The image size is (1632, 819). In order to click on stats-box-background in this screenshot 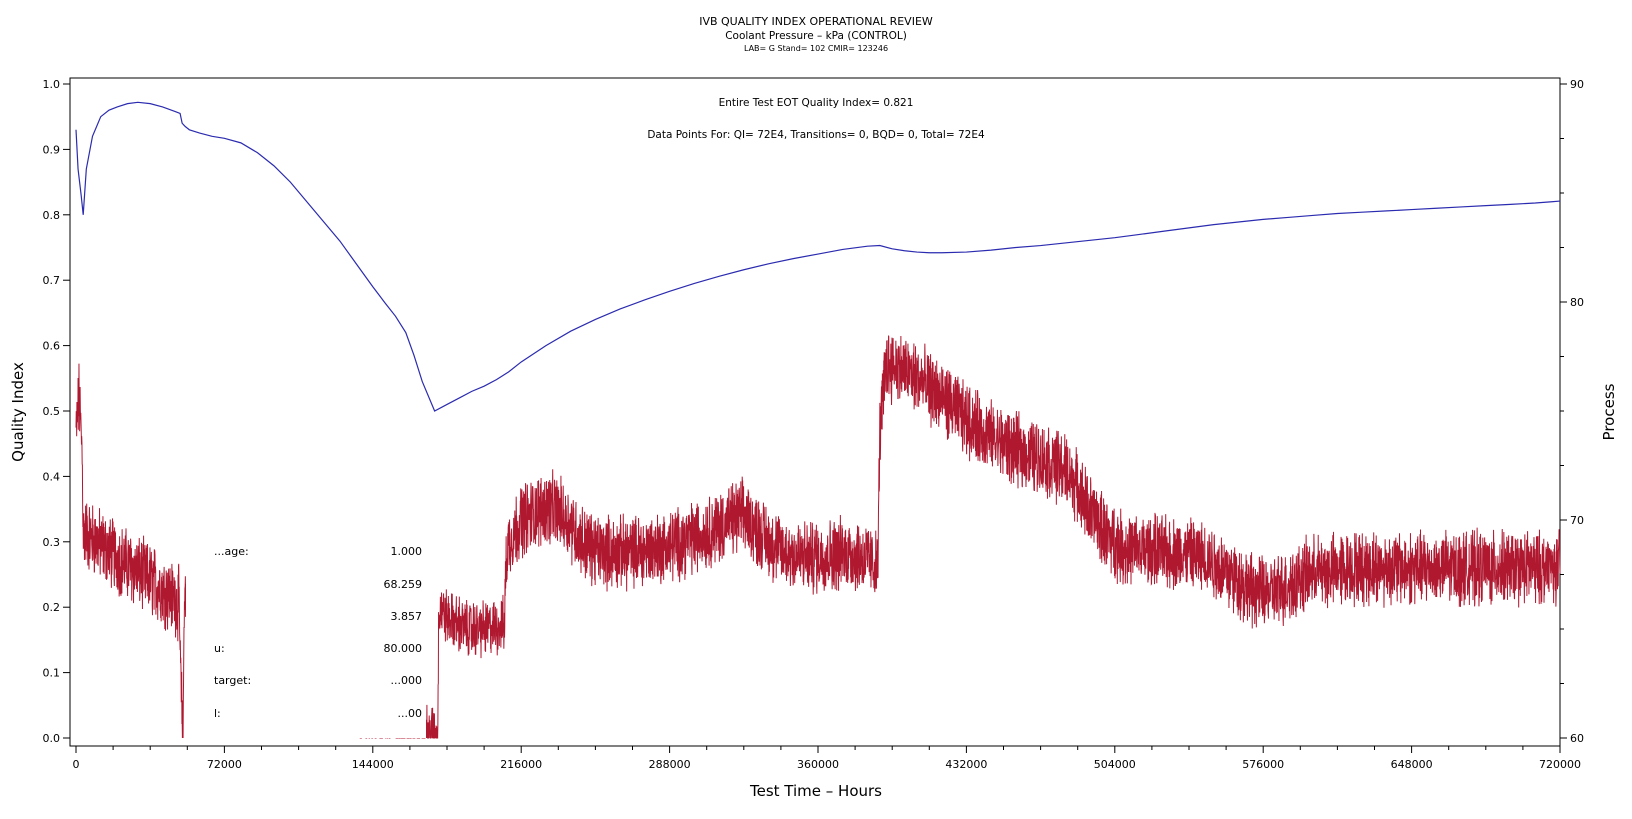, I will do `click(306, 635)`.